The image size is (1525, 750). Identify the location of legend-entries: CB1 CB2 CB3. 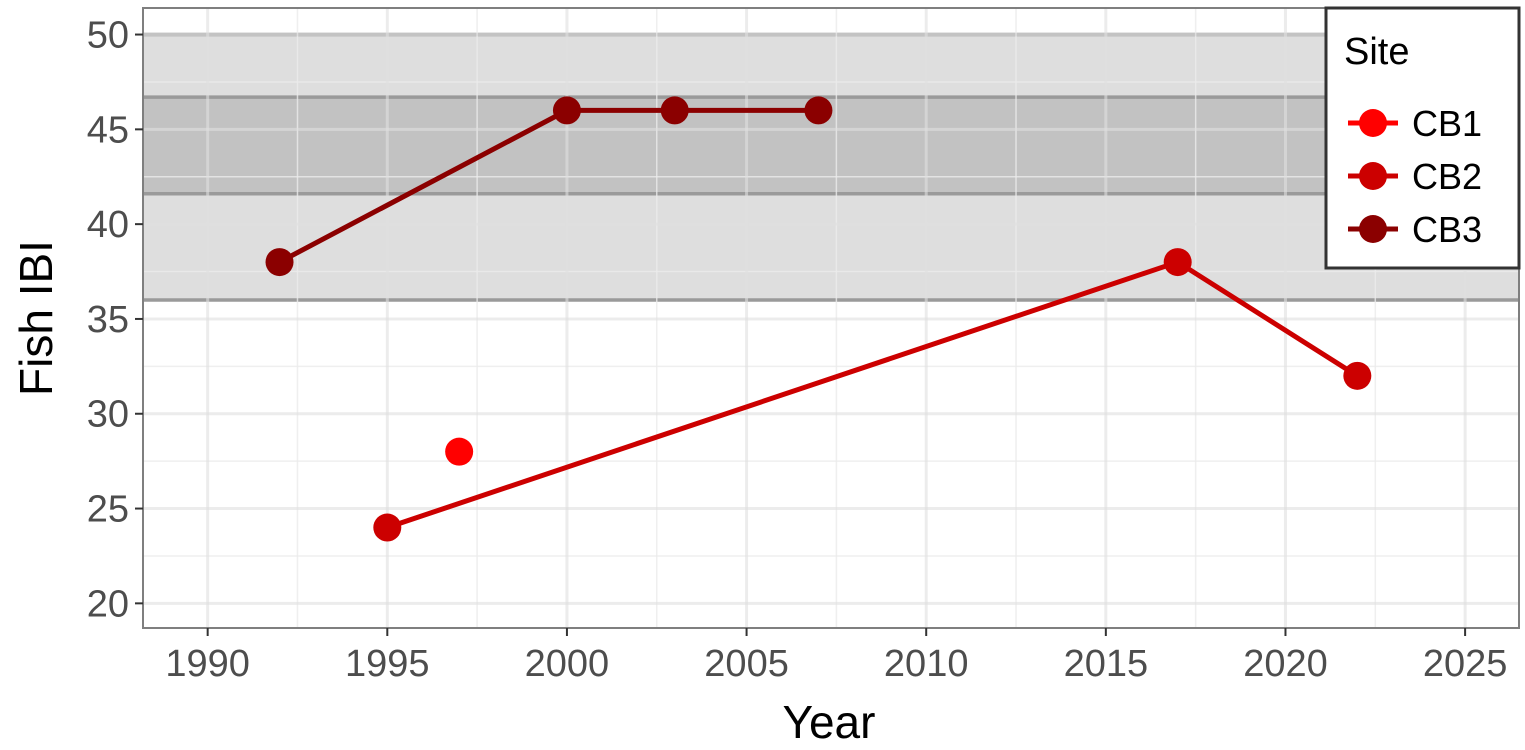
(1415, 176).